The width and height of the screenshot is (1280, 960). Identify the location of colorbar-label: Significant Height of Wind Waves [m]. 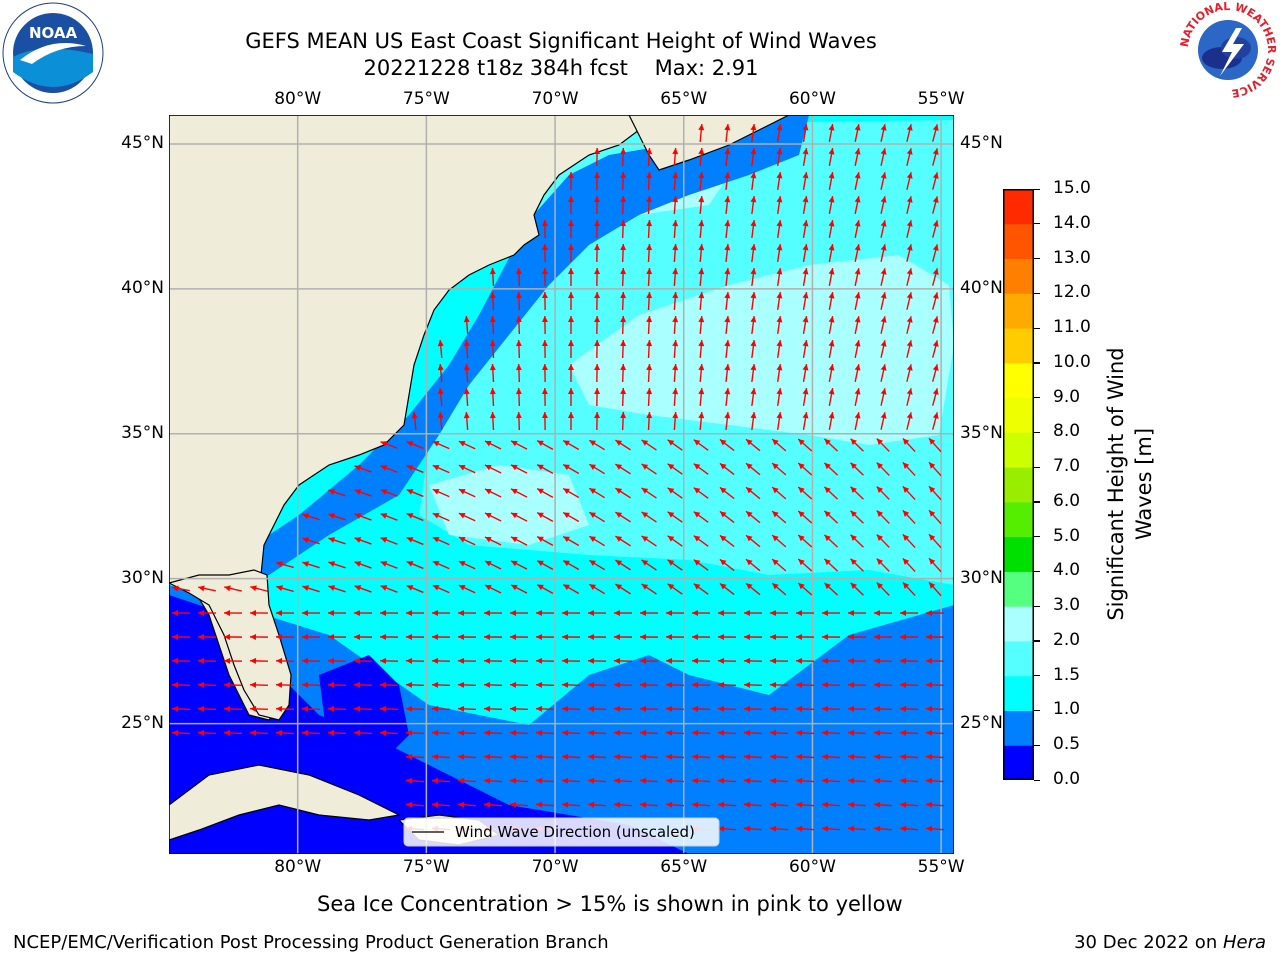
(1130, 484).